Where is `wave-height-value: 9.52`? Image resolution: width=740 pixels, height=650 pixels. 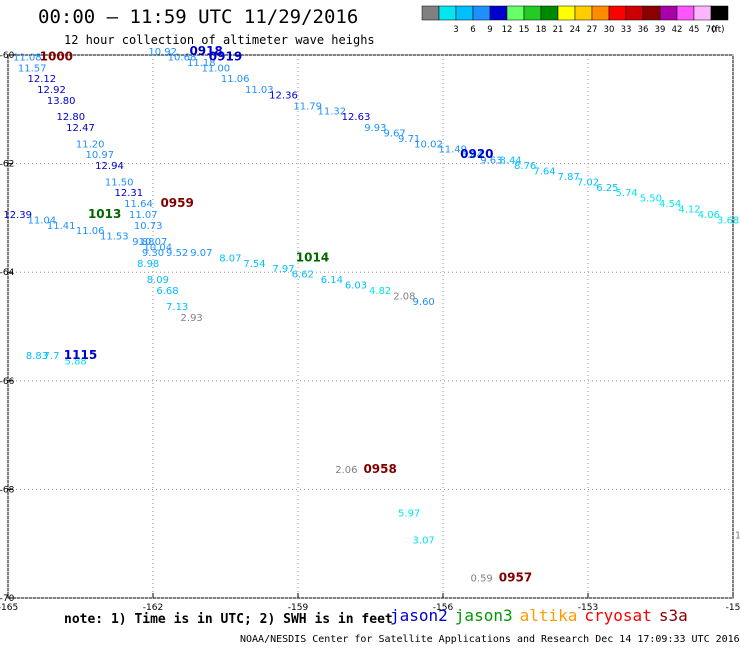 wave-height-value: 9.52 is located at coordinates (177, 253).